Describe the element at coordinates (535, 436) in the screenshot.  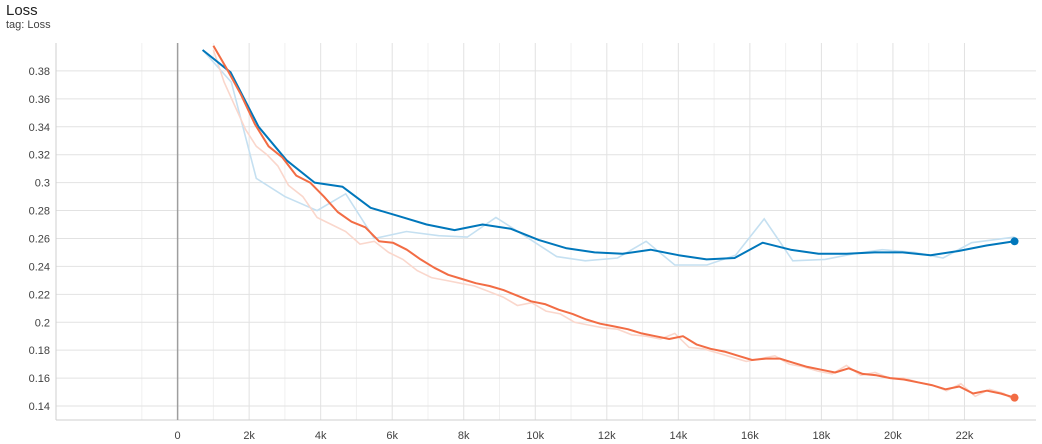
I see `x-tick-label: 10k` at that location.